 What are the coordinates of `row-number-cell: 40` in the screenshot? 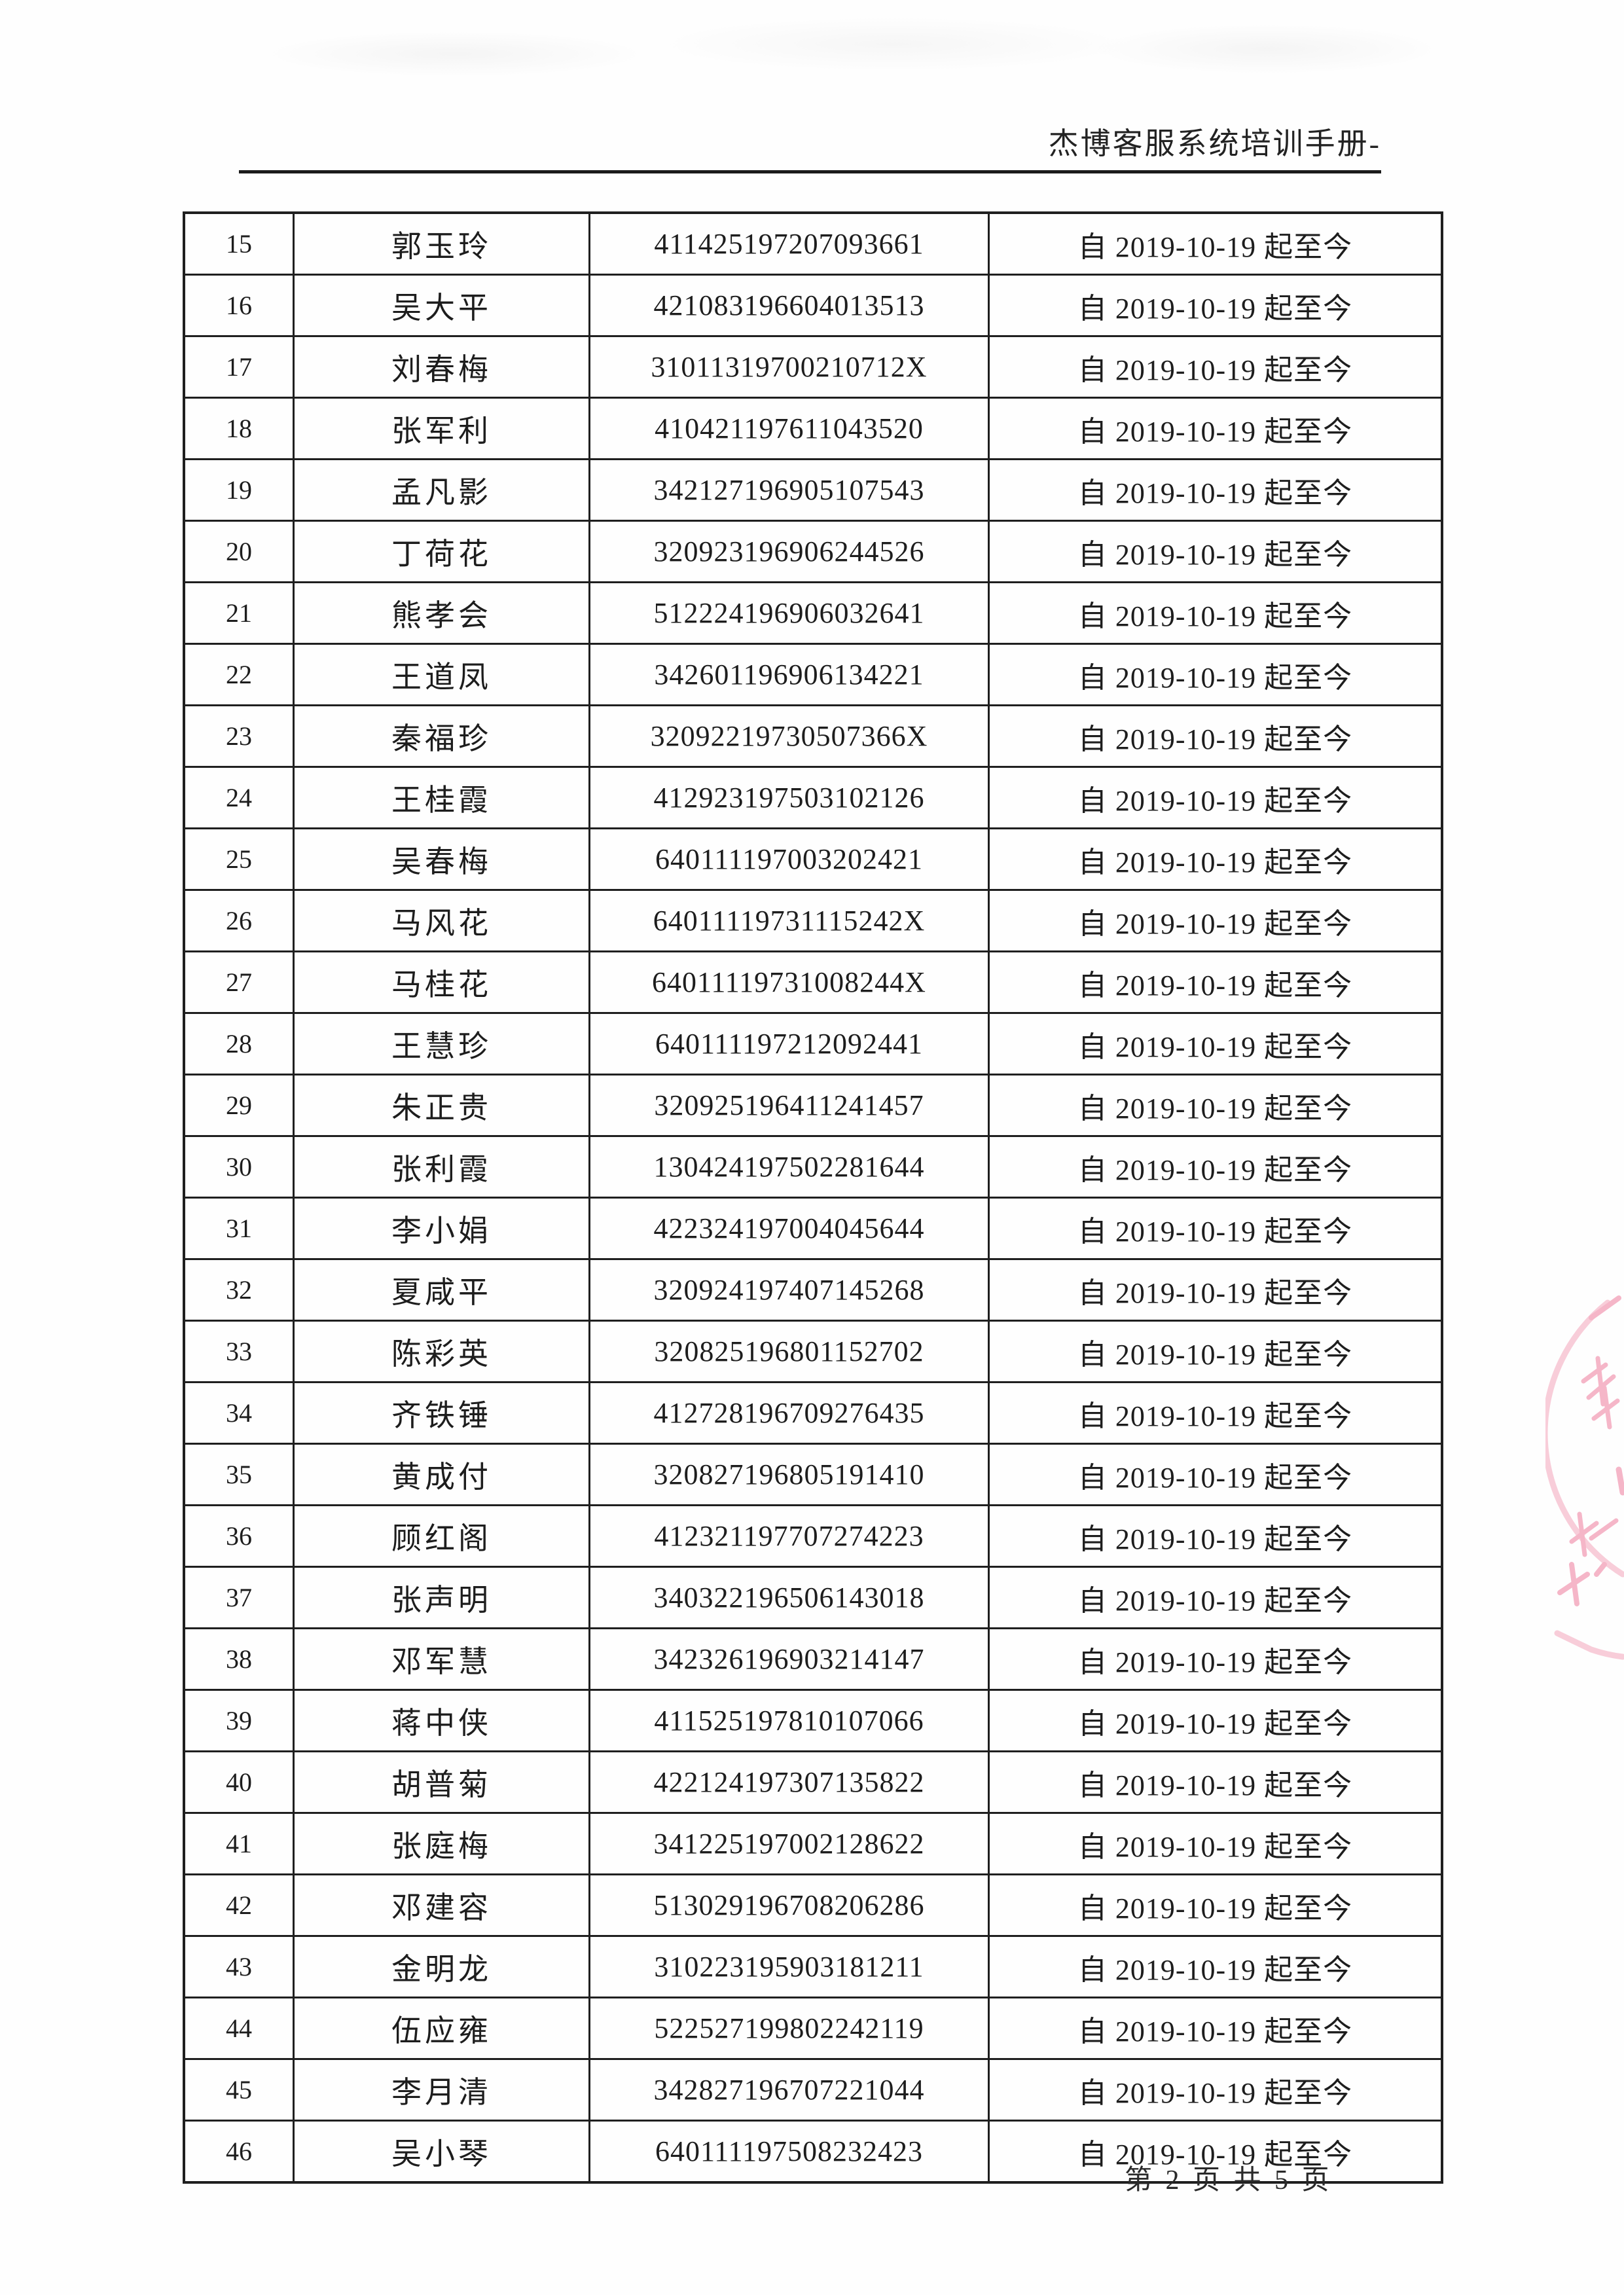 It's located at (239, 1782).